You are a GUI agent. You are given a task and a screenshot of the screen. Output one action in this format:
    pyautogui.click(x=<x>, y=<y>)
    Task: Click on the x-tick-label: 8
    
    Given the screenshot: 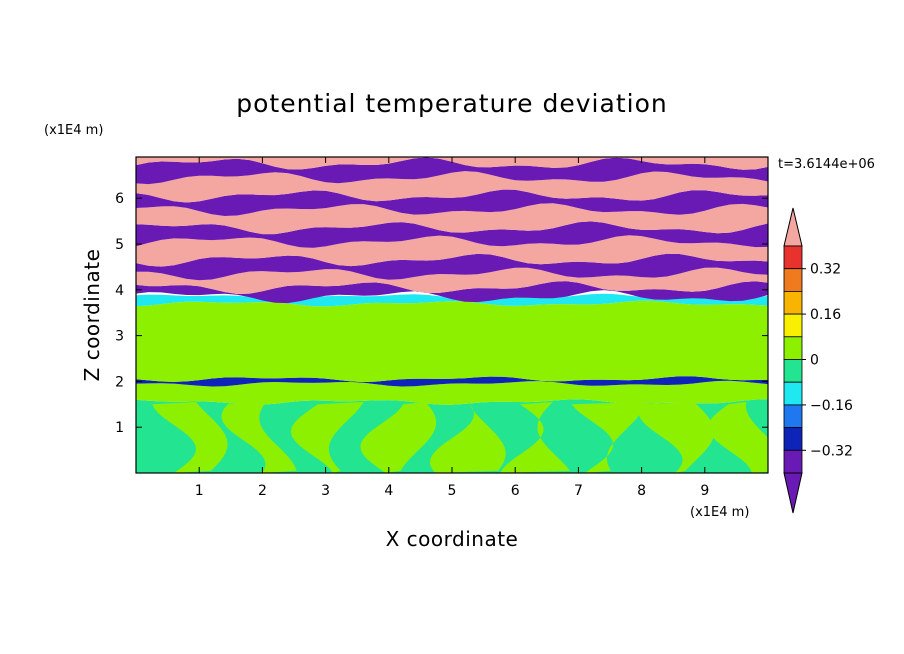 What is the action you would take?
    pyautogui.click(x=641, y=491)
    